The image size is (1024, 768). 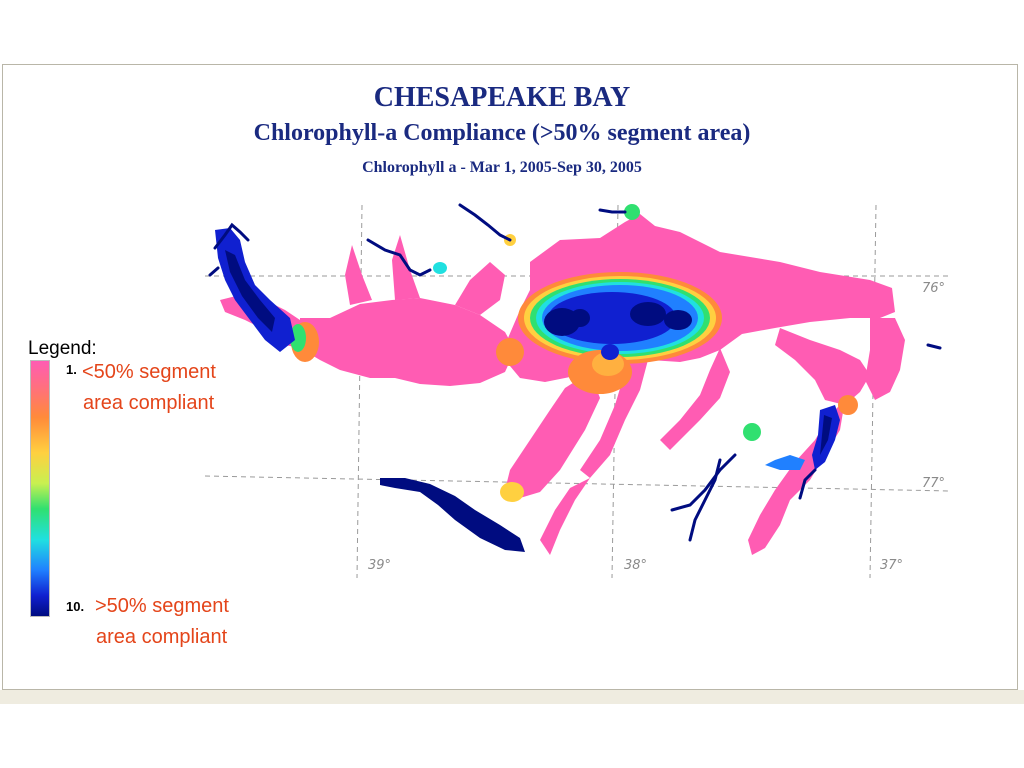 I want to click on map-title: CHESAPEAKE BAY, so click(x=502, y=97).